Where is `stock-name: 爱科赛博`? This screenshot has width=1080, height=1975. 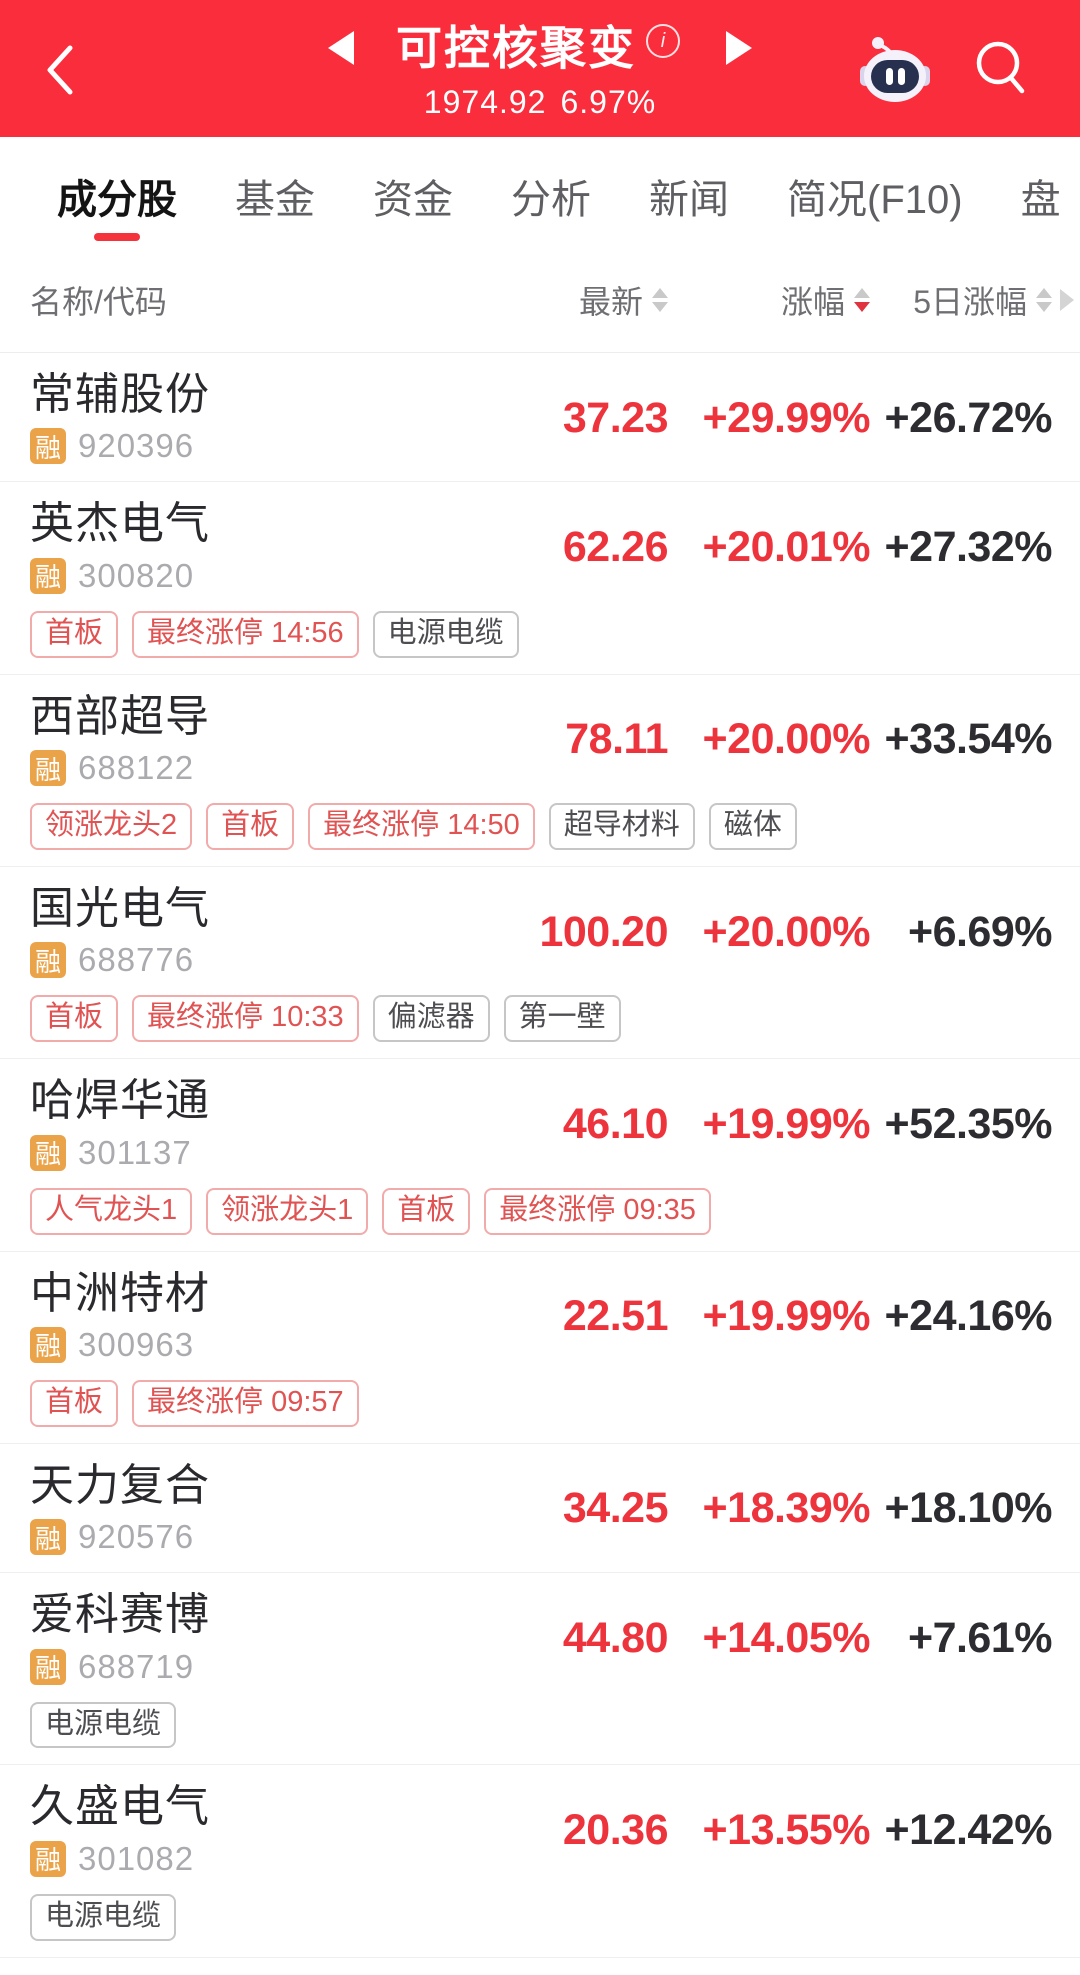 stock-name: 爱科赛博 is located at coordinates (120, 1615).